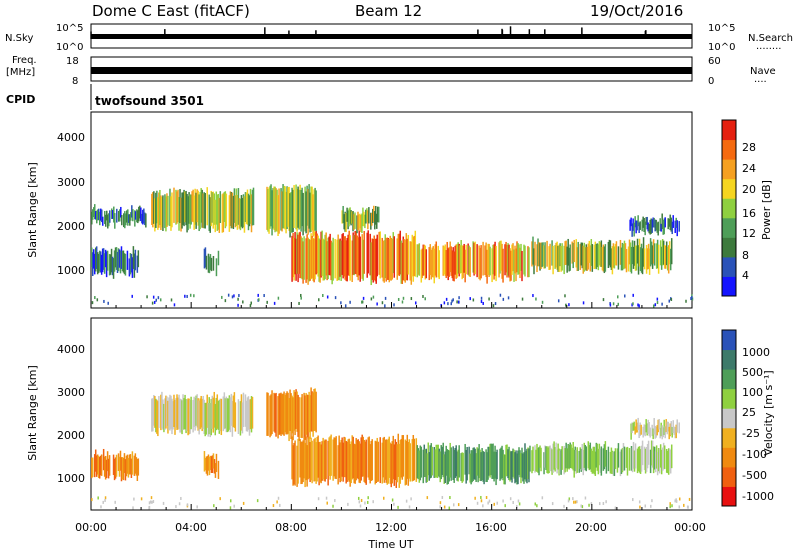 This screenshot has width=800, height=554. I want to click on xtick-1: 04:00, so click(191, 527).